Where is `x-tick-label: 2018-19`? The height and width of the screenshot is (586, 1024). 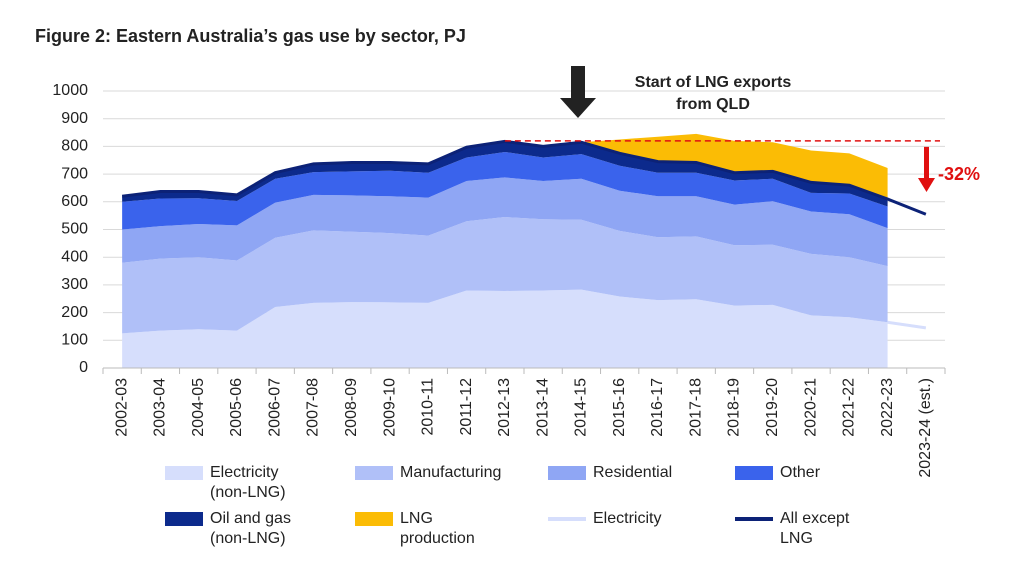 x-tick-label: 2018-19 is located at coordinates (734, 407).